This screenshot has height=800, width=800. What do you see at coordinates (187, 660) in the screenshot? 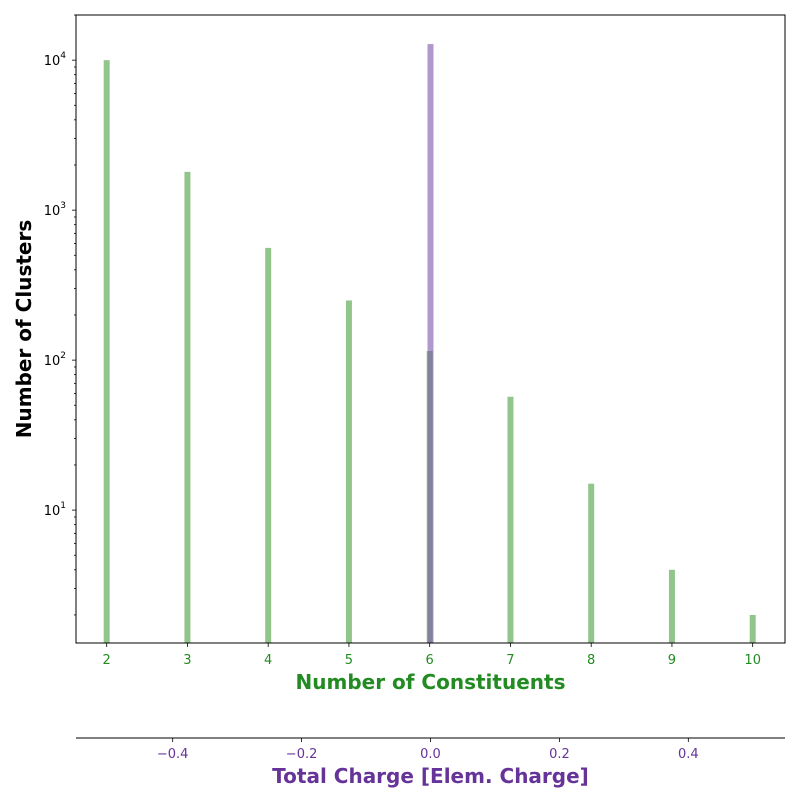
I see `x-tick-label: 3` at bounding box center [187, 660].